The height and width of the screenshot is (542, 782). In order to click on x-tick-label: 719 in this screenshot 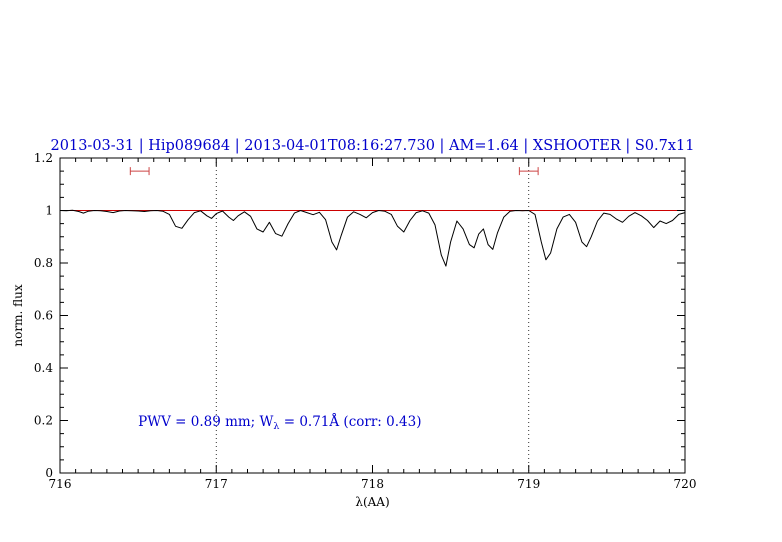, I will do `click(528, 484)`.